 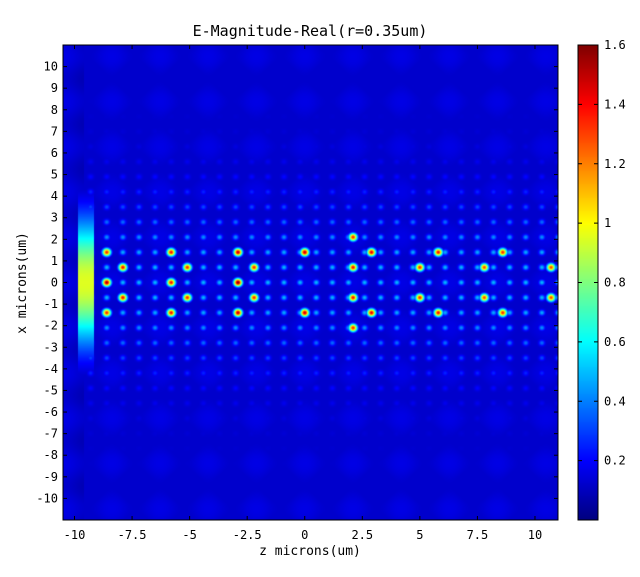 What do you see at coordinates (54, 175) in the screenshot?
I see `y-tick-label: 5` at bounding box center [54, 175].